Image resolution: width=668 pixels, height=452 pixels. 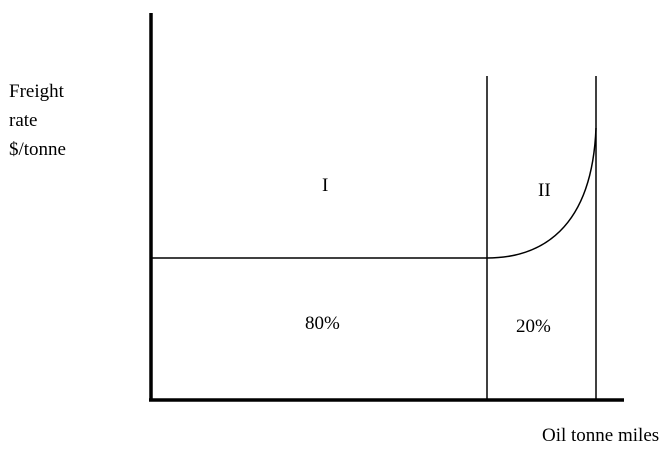 I want to click on rising-rate-curve, so click(x=541, y=193).